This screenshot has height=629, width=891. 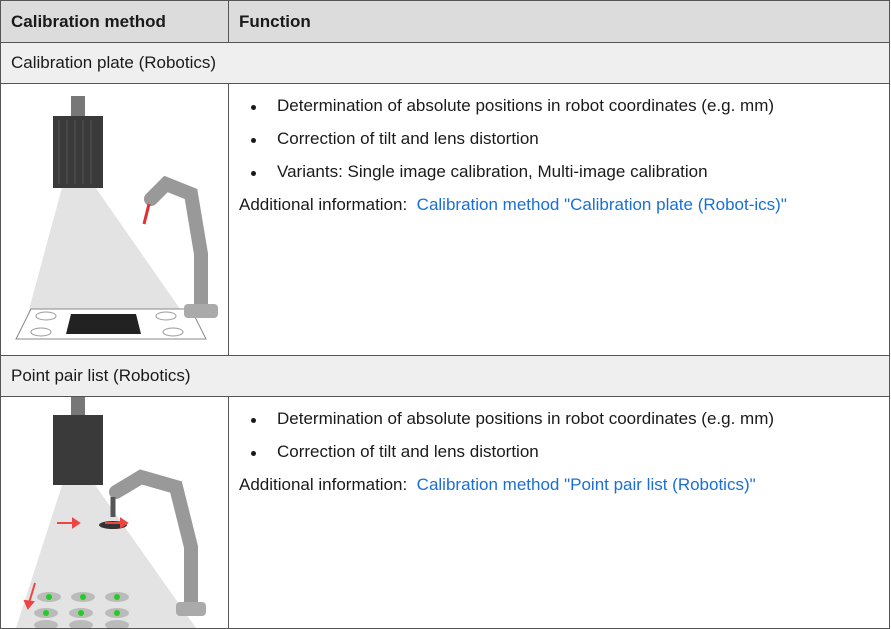 I want to click on header-cell: Function, so click(x=559, y=21).